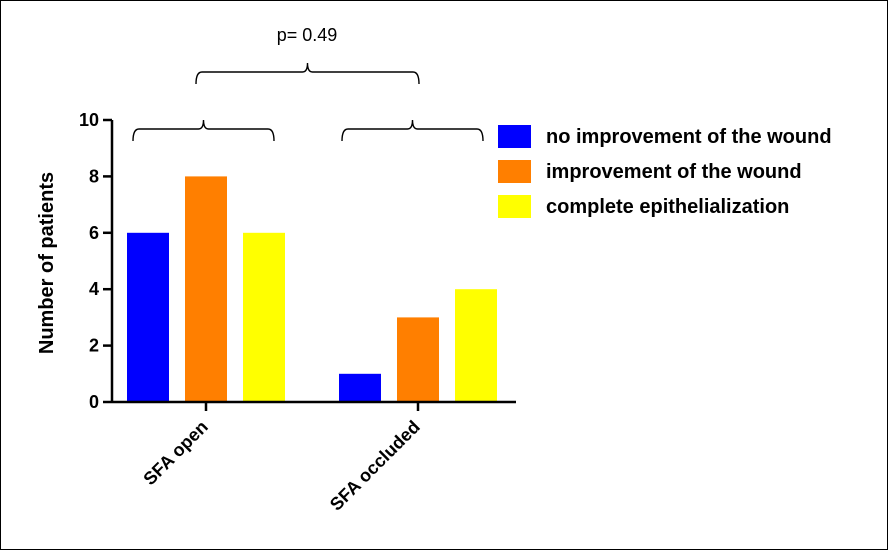  Describe the element at coordinates (307, 35) in the screenshot. I see `p-value-annotation: p= 0.49` at that location.